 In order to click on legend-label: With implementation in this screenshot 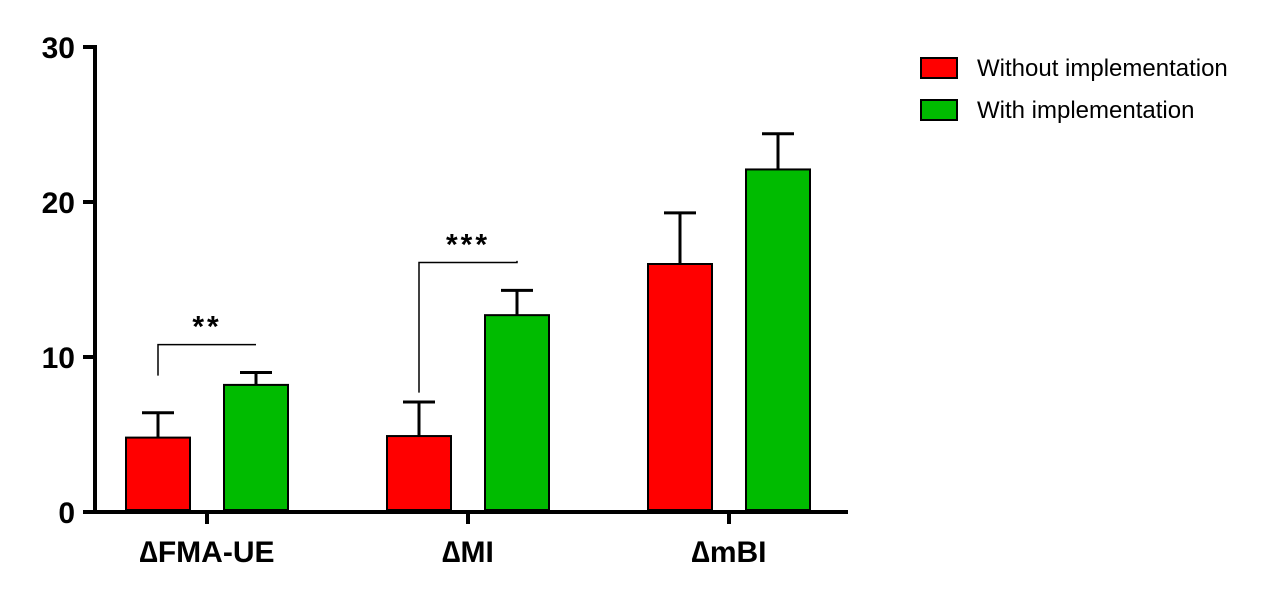, I will do `click(1086, 110)`.